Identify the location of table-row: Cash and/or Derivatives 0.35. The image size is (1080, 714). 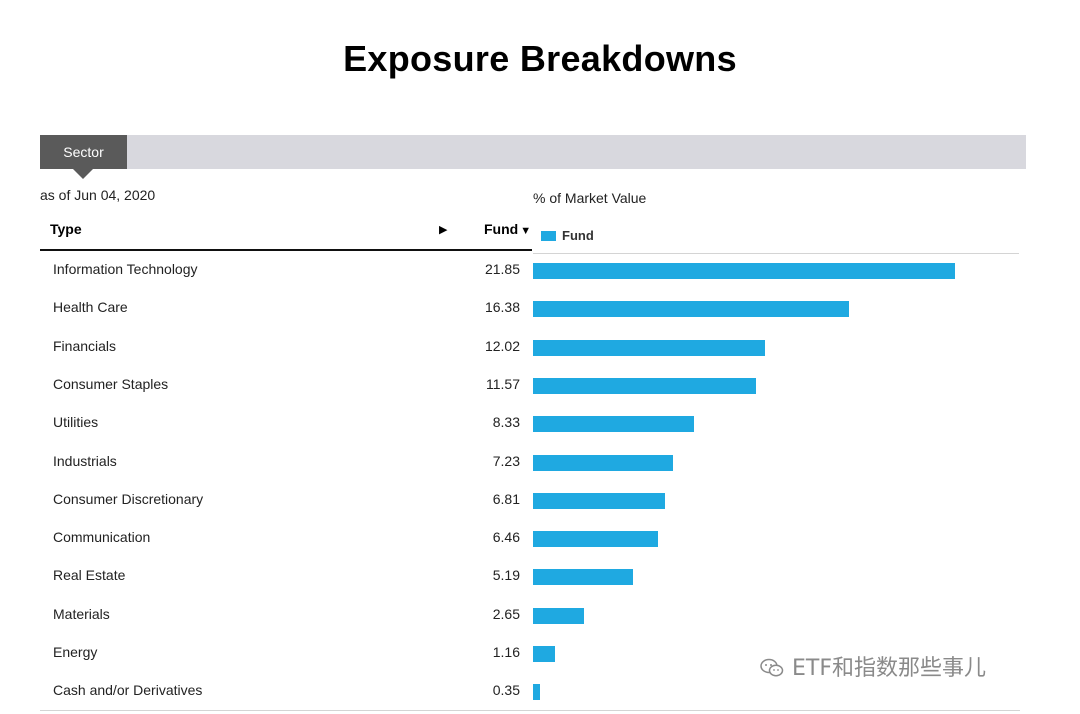
(286, 691).